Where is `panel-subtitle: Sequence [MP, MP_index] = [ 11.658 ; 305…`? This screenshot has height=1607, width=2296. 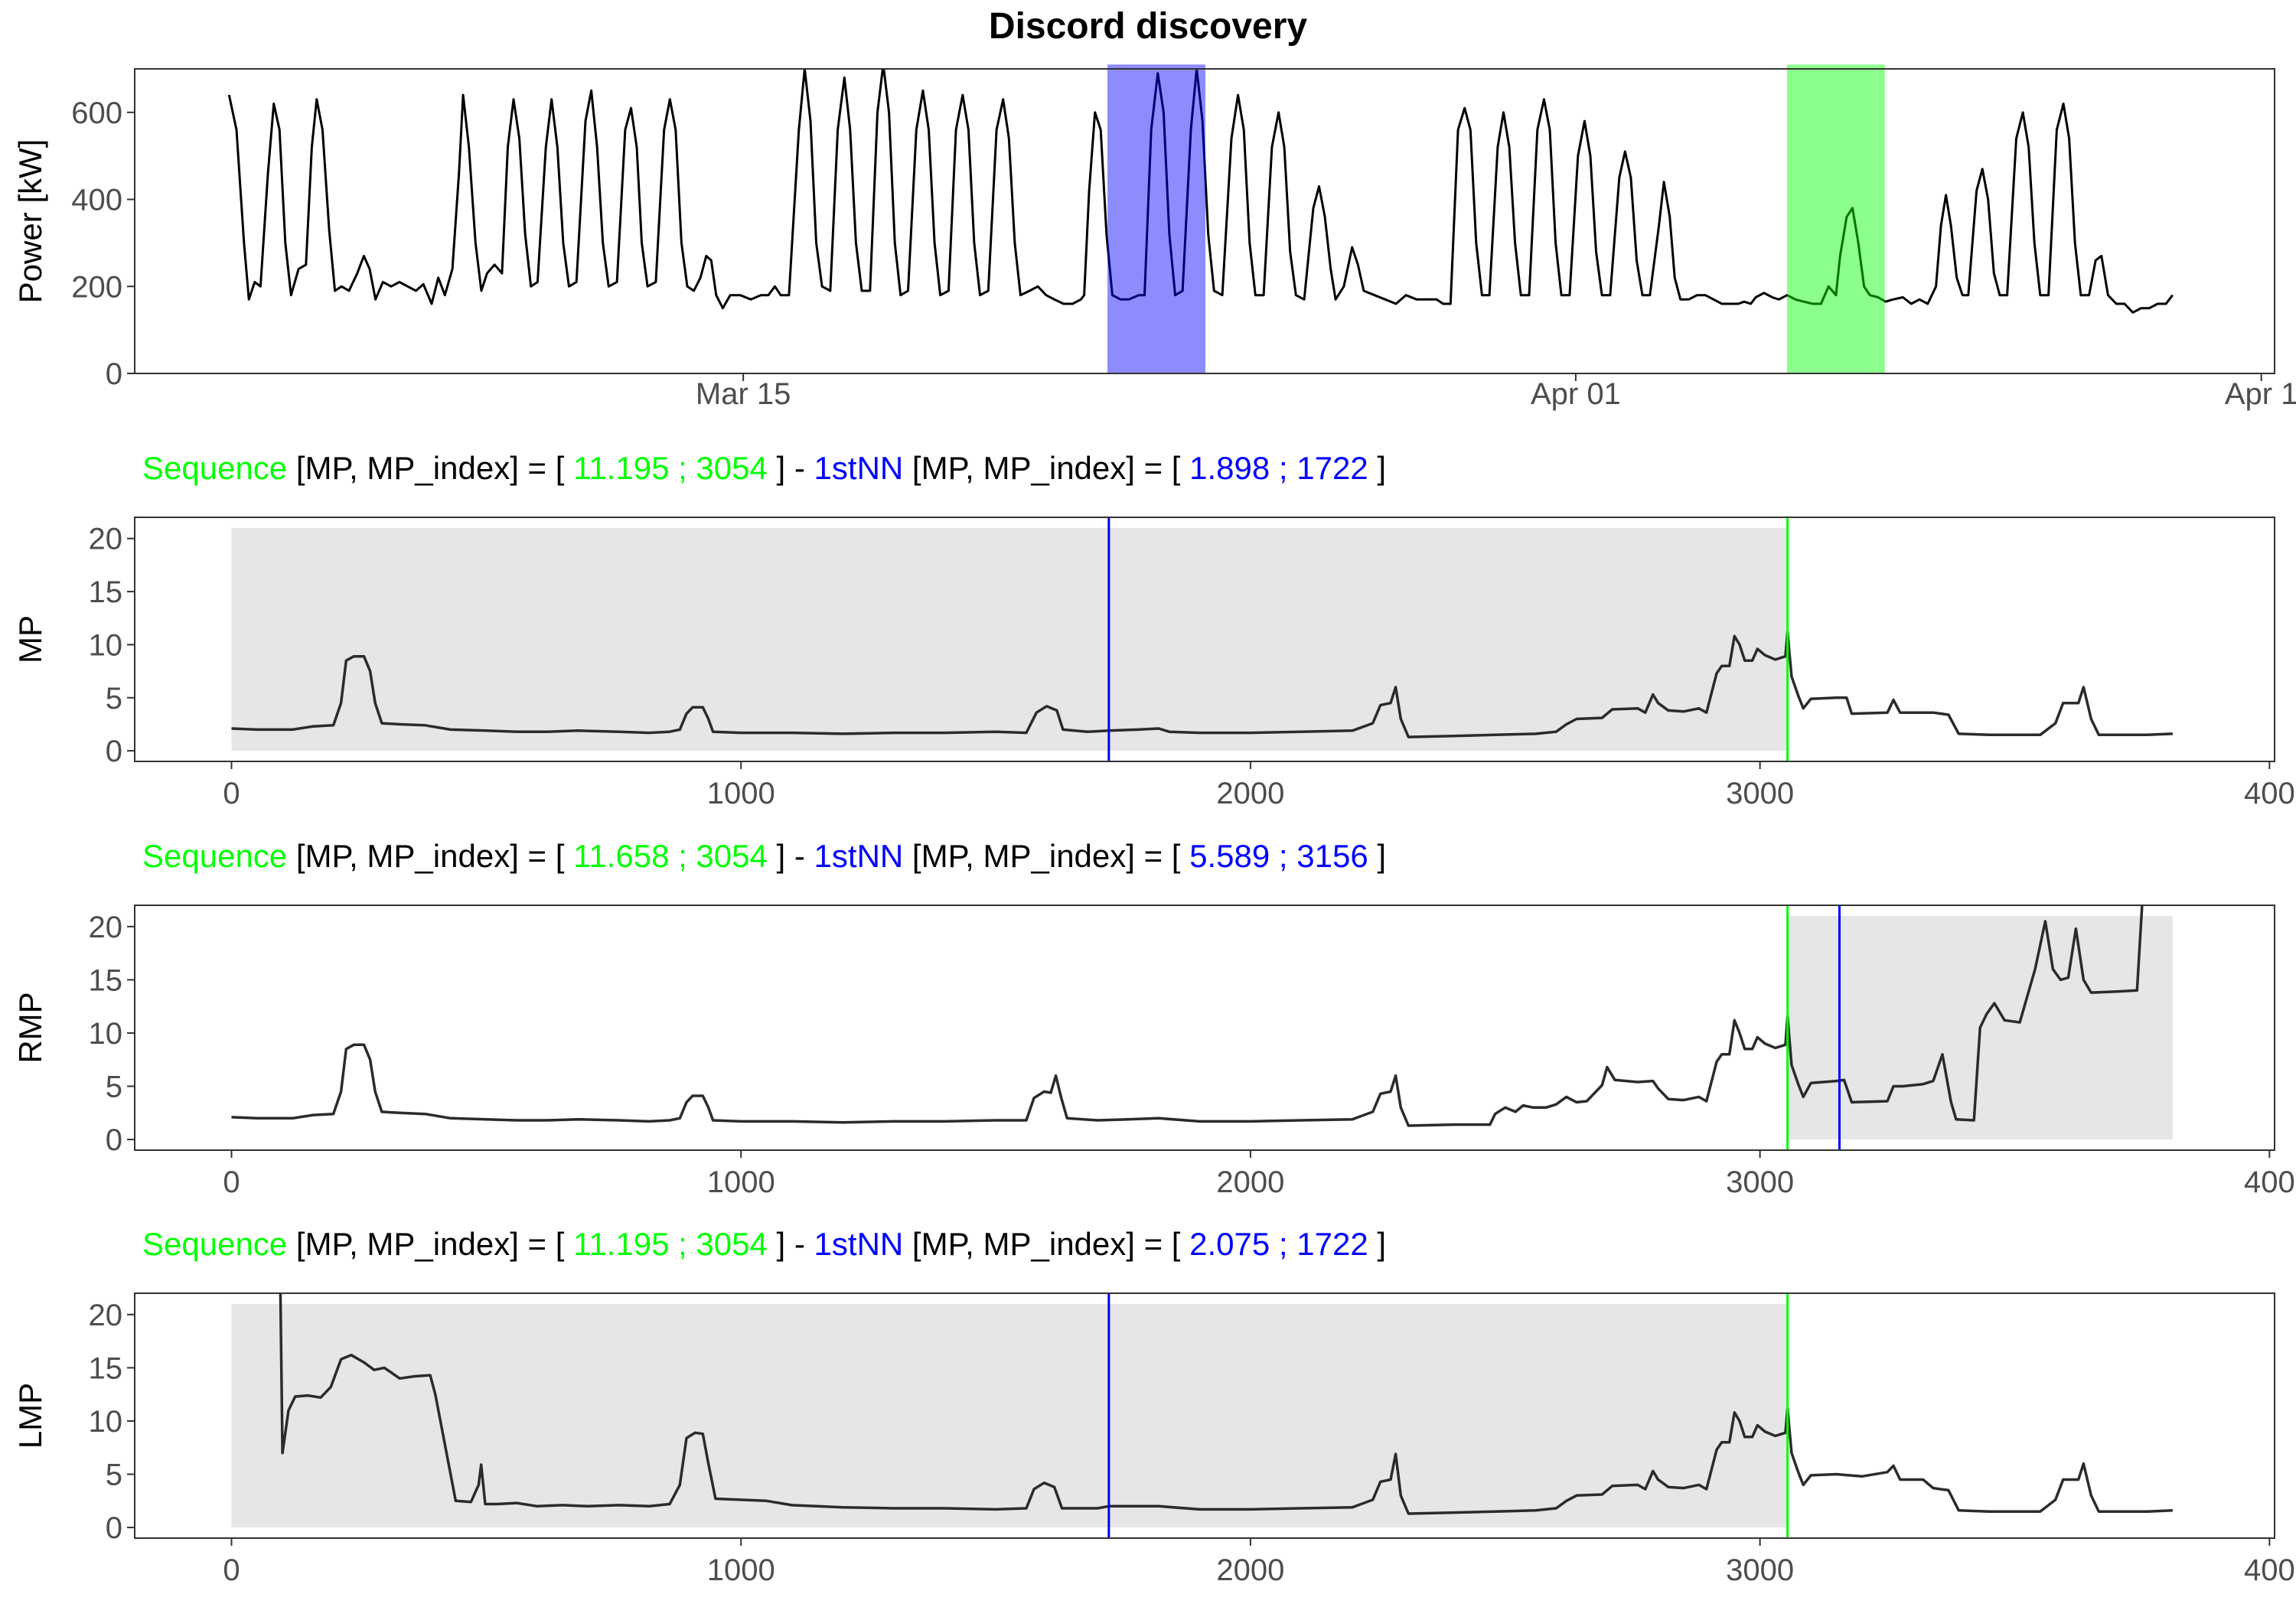
panel-subtitle: Sequence [MP, MP_index] = [ 11.658 ; 305… is located at coordinates (764, 856).